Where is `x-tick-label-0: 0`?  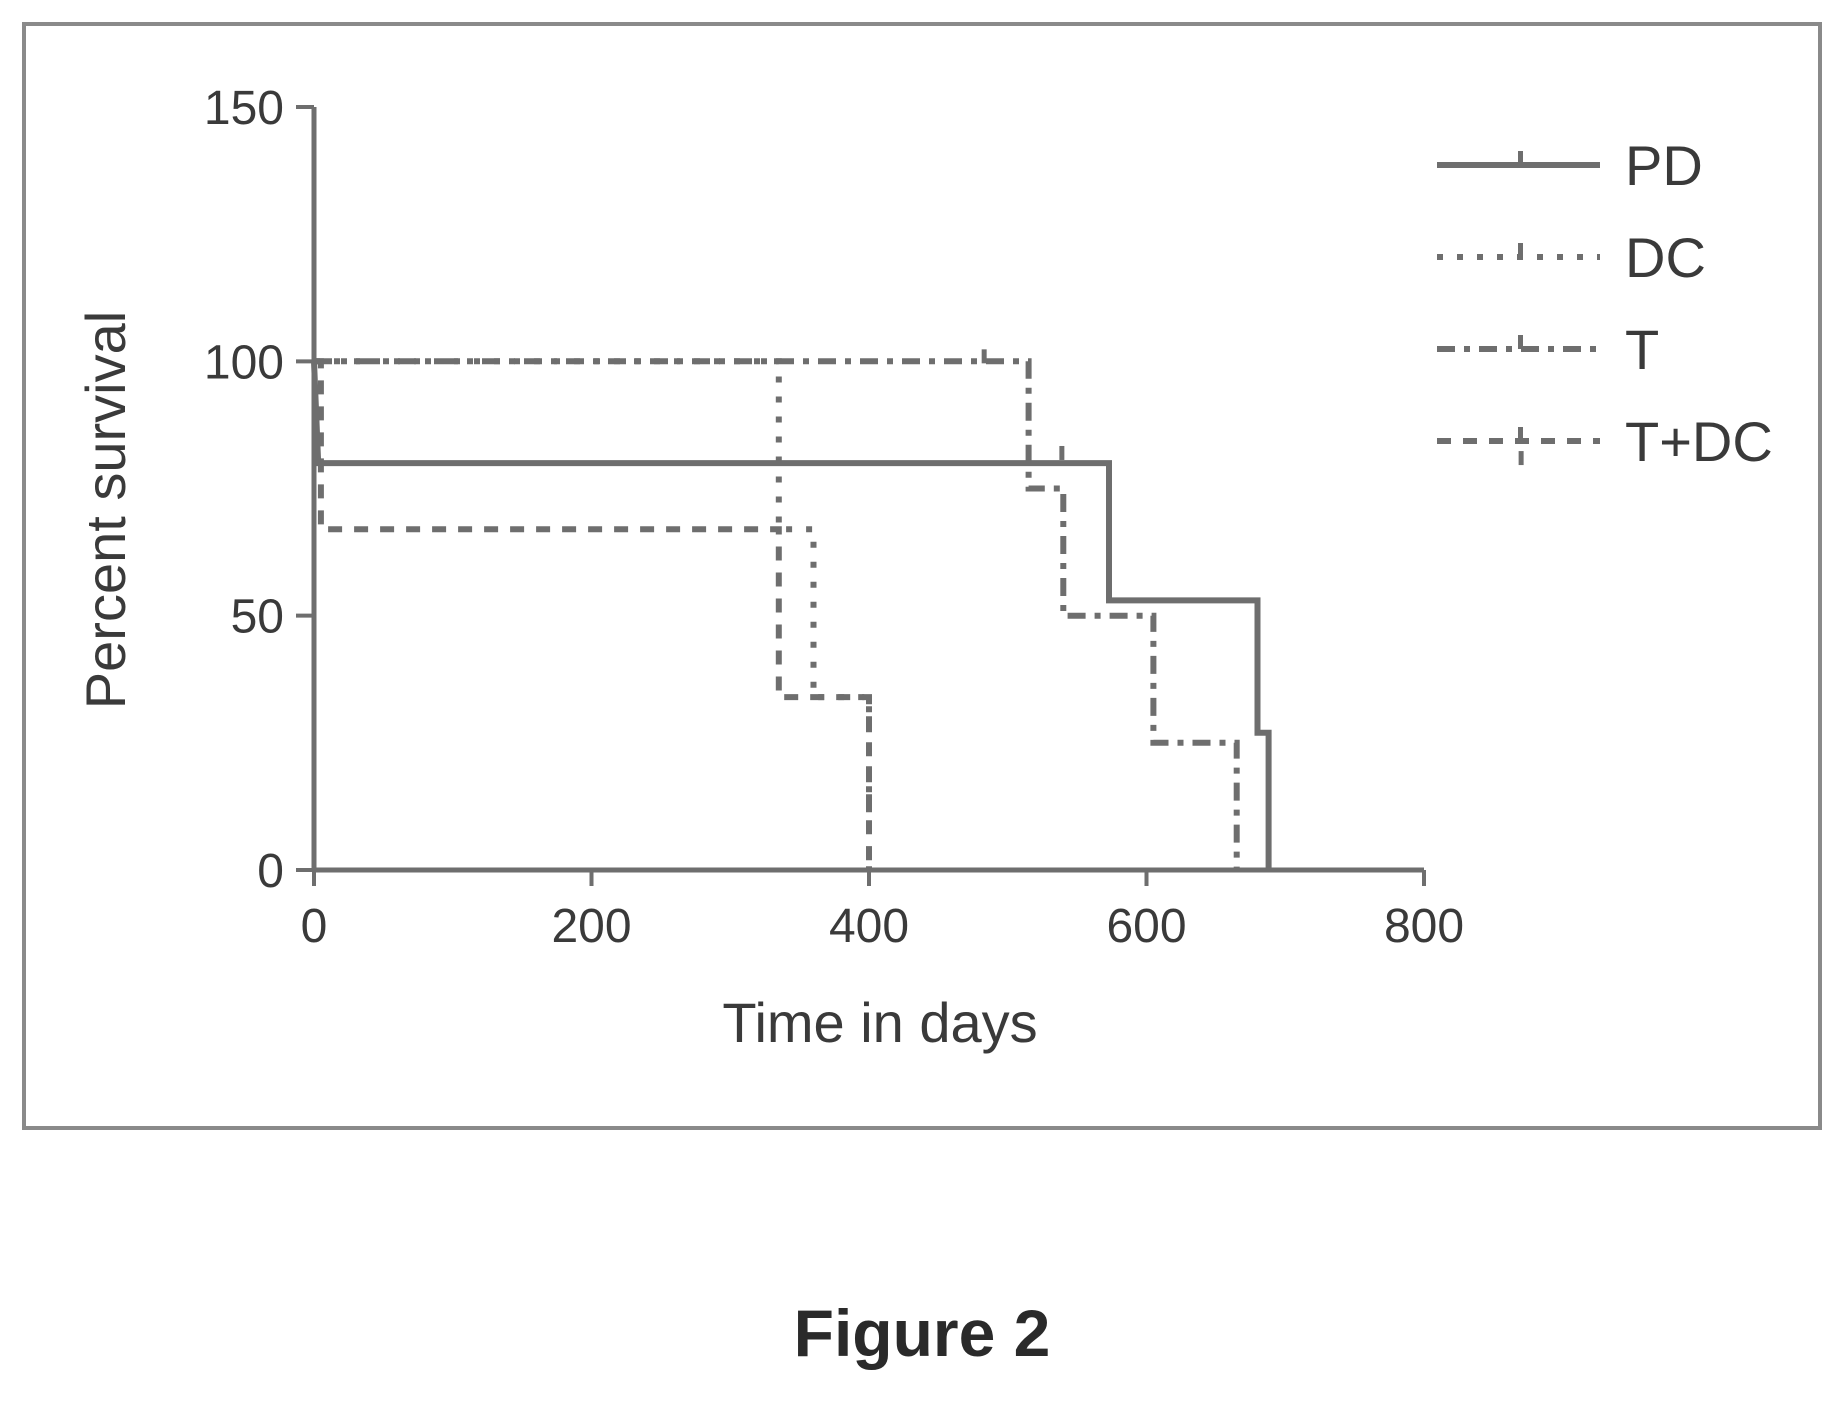
x-tick-label-0: 0 is located at coordinates (314, 926).